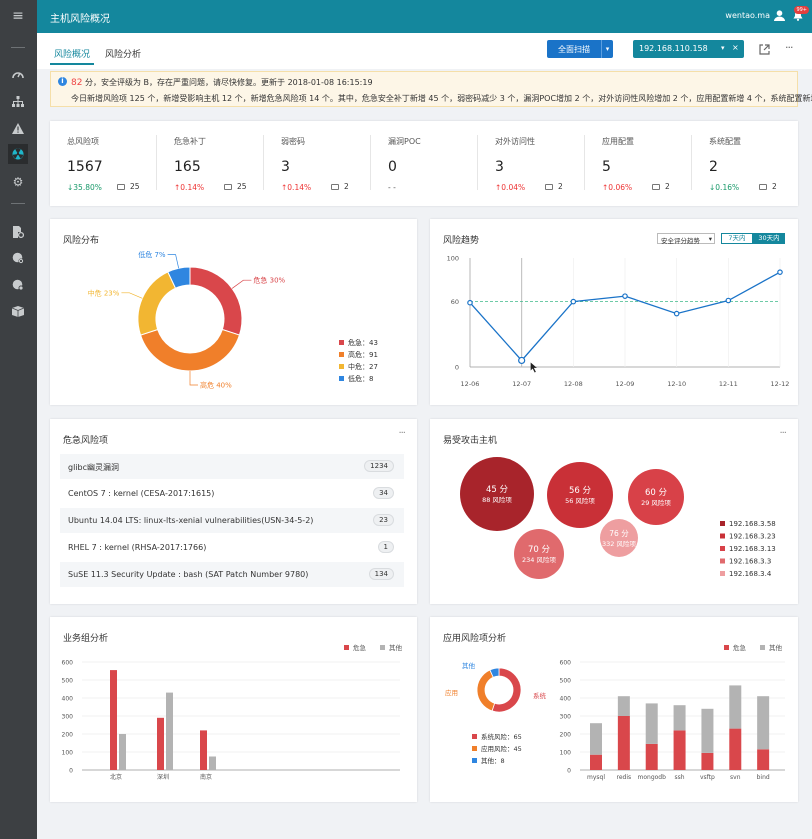 The image size is (812, 839). I want to click on donut-slice-危急, so click(216, 301).